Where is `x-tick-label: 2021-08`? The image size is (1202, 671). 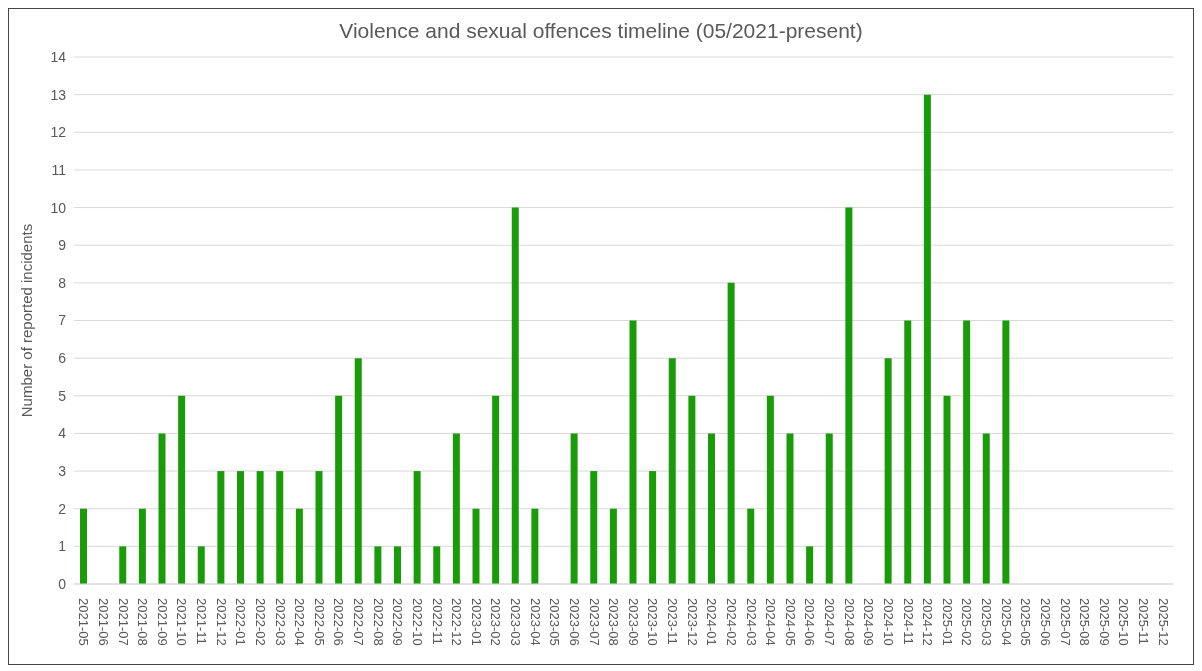 x-tick-label: 2021-08 is located at coordinates (143, 622).